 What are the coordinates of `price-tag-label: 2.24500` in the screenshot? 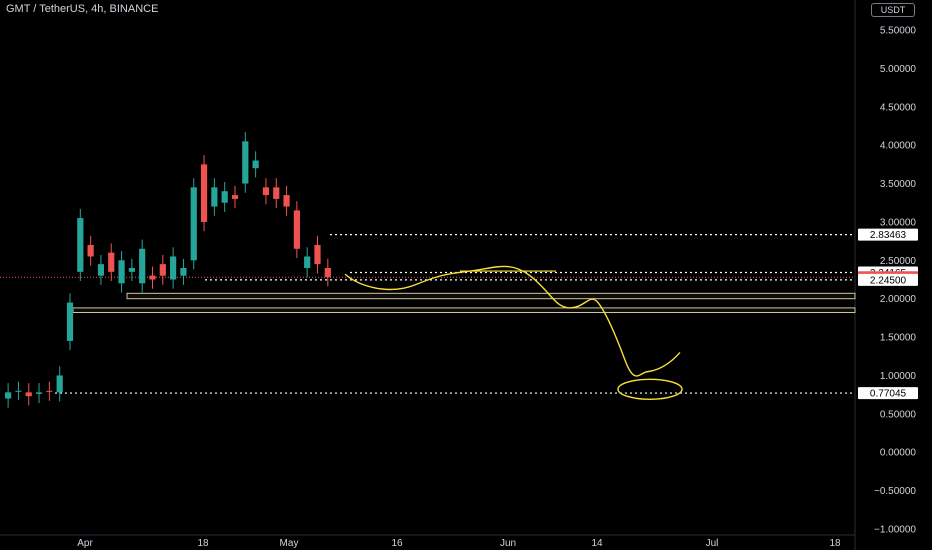 It's located at (888, 280).